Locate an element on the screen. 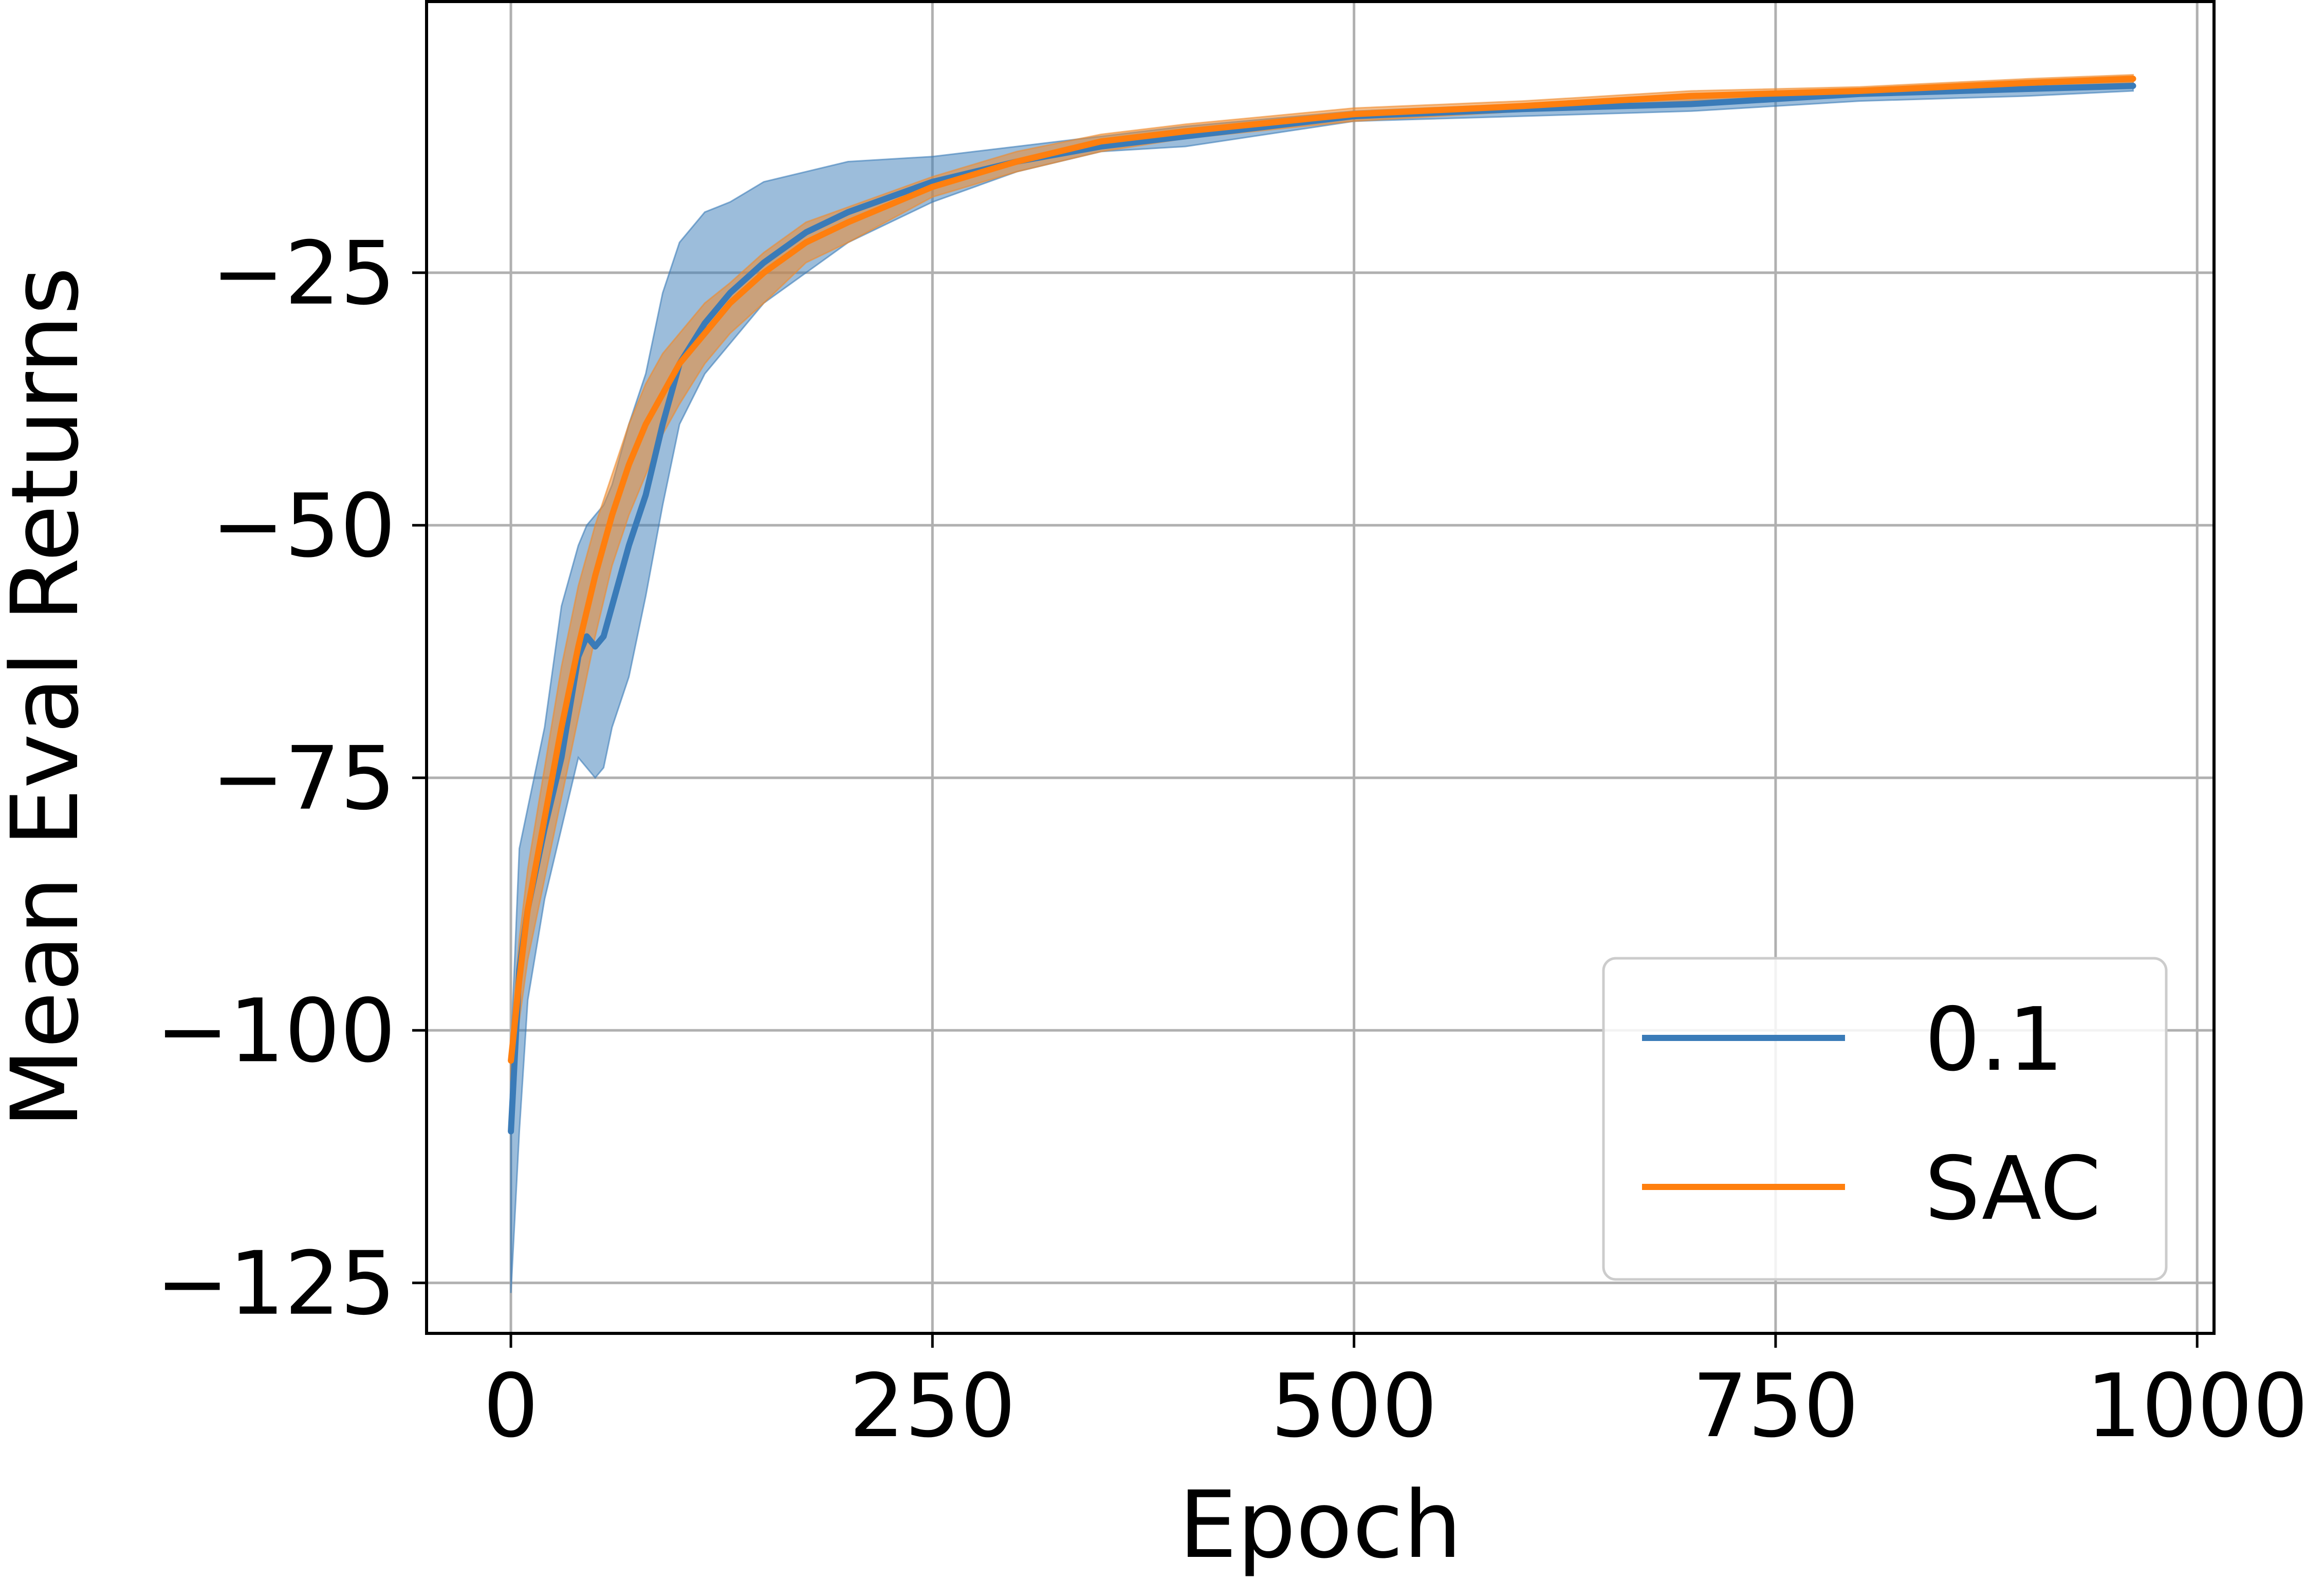 This screenshot has height=1580, width=2324. legend-label-0.1: 0.1 is located at coordinates (1994, 1040).